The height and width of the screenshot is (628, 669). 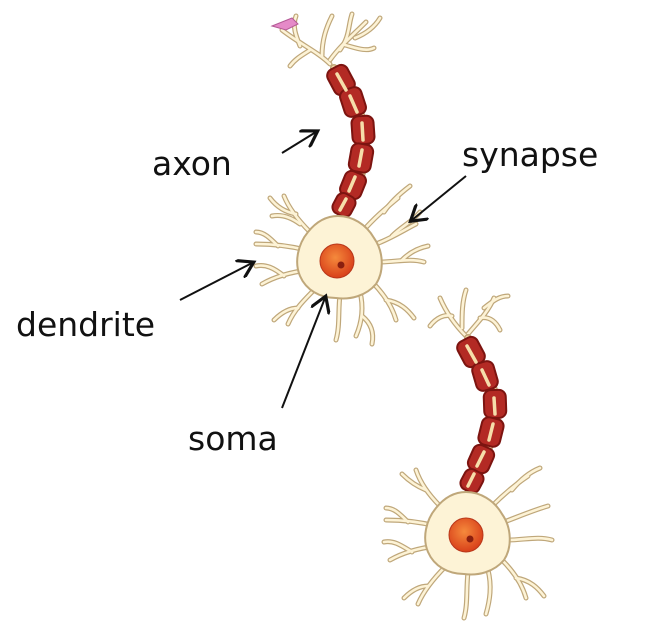 I want to click on axon-terminal-branches-lower, so click(x=469, y=313).